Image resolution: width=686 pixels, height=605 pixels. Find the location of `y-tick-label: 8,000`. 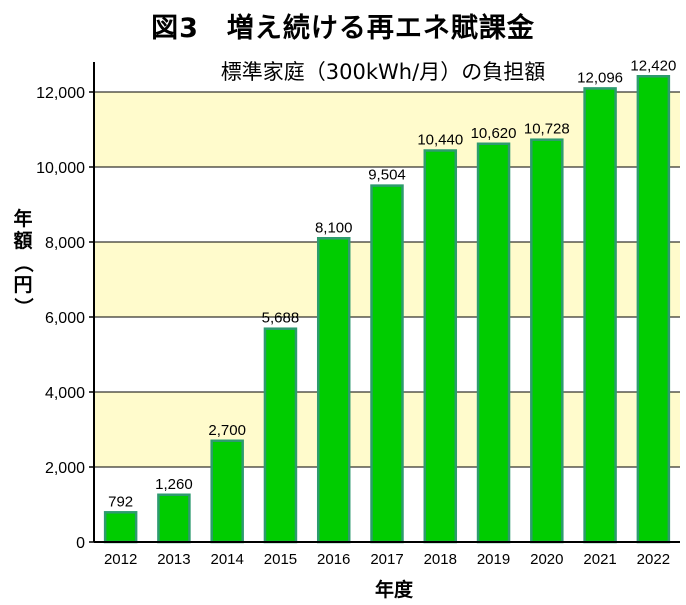

y-tick-label: 8,000 is located at coordinates (65, 243).